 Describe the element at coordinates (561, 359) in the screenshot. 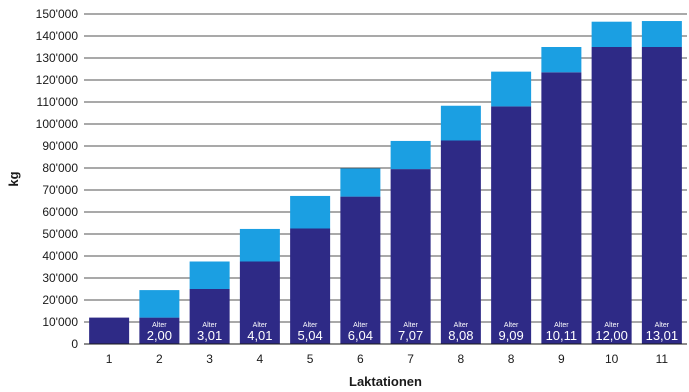

I see `x-tick-label: 9` at that location.